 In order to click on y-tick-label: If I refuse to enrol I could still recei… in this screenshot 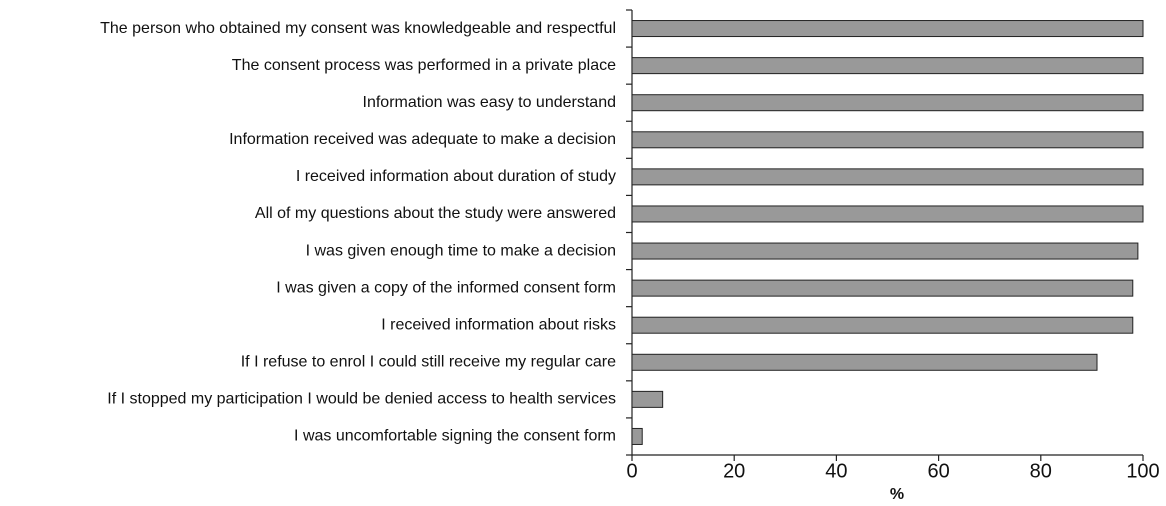, I will do `click(428, 362)`.